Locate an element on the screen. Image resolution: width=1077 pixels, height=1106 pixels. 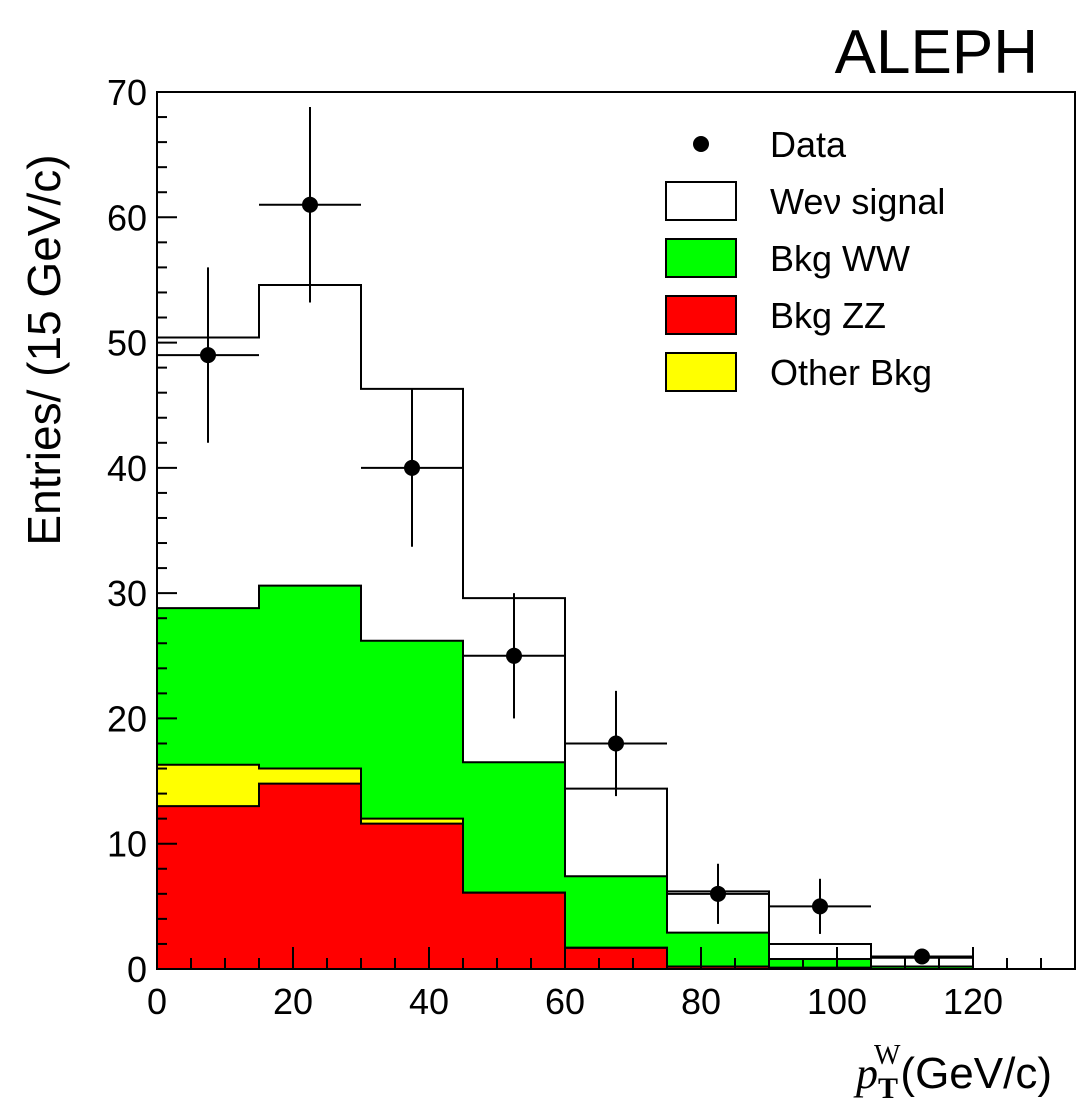
legend-swatch-other-bkg is located at coordinates (701, 372).